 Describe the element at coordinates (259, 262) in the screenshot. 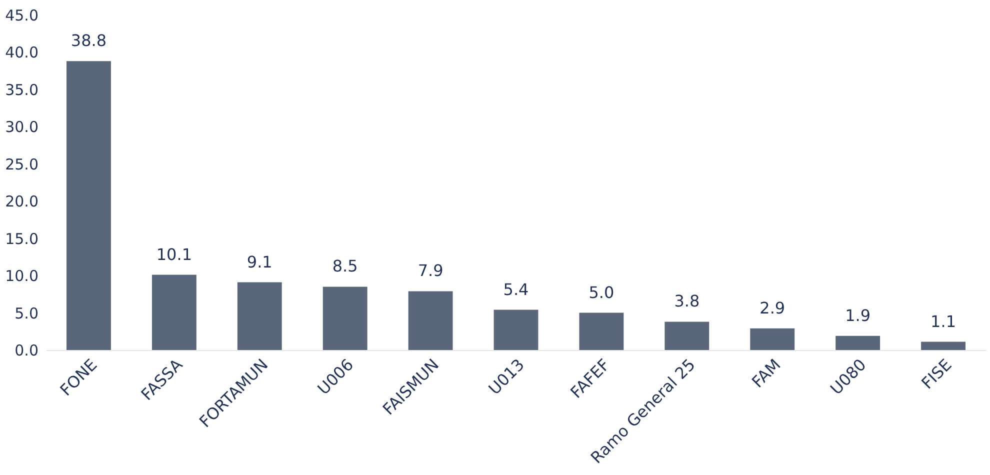

I see `data-label: 9.1` at that location.